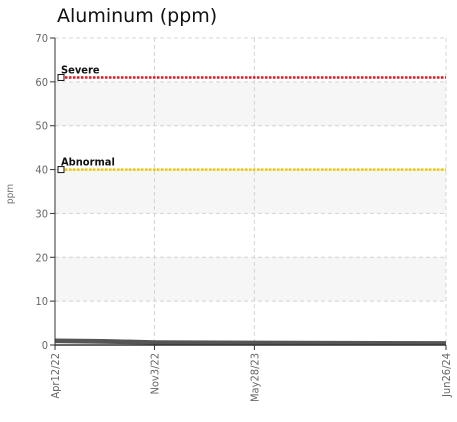 Image resolution: width=457 pixels, height=422 pixels. I want to click on y-tick-label: 0, so click(45, 345).